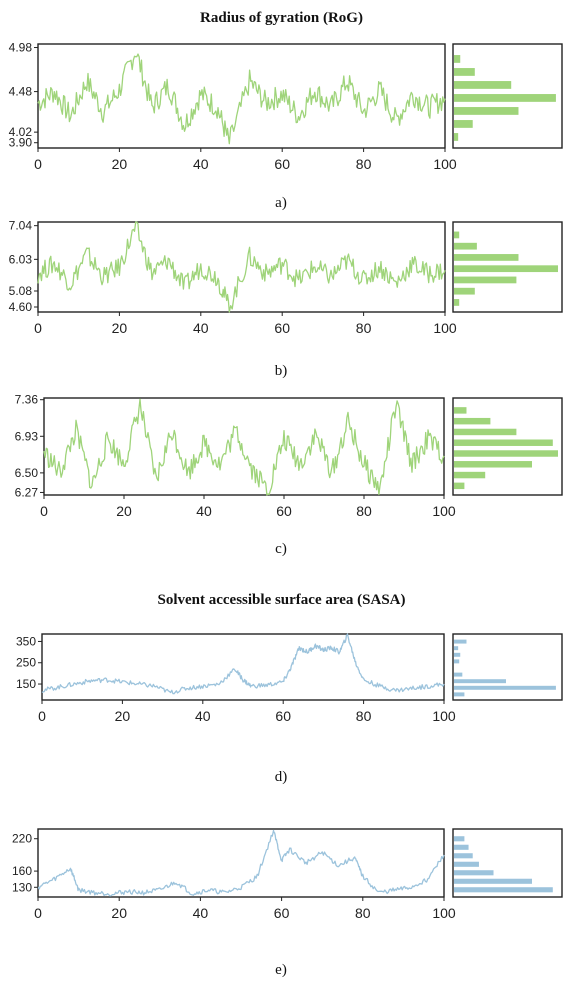 The image size is (563, 986). Describe the element at coordinates (27, 436) in the screenshot. I see `y-tick-label: 6.93` at that location.